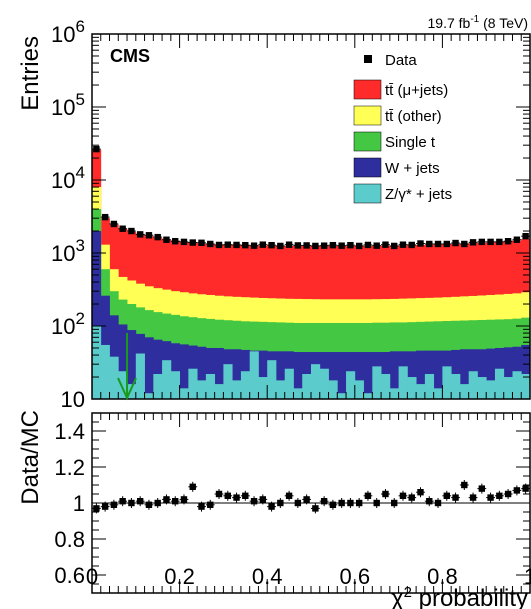  What do you see at coordinates (402, 193) in the screenshot?
I see `legend-item-zjets: Z/γ* + jets` at bounding box center [402, 193].